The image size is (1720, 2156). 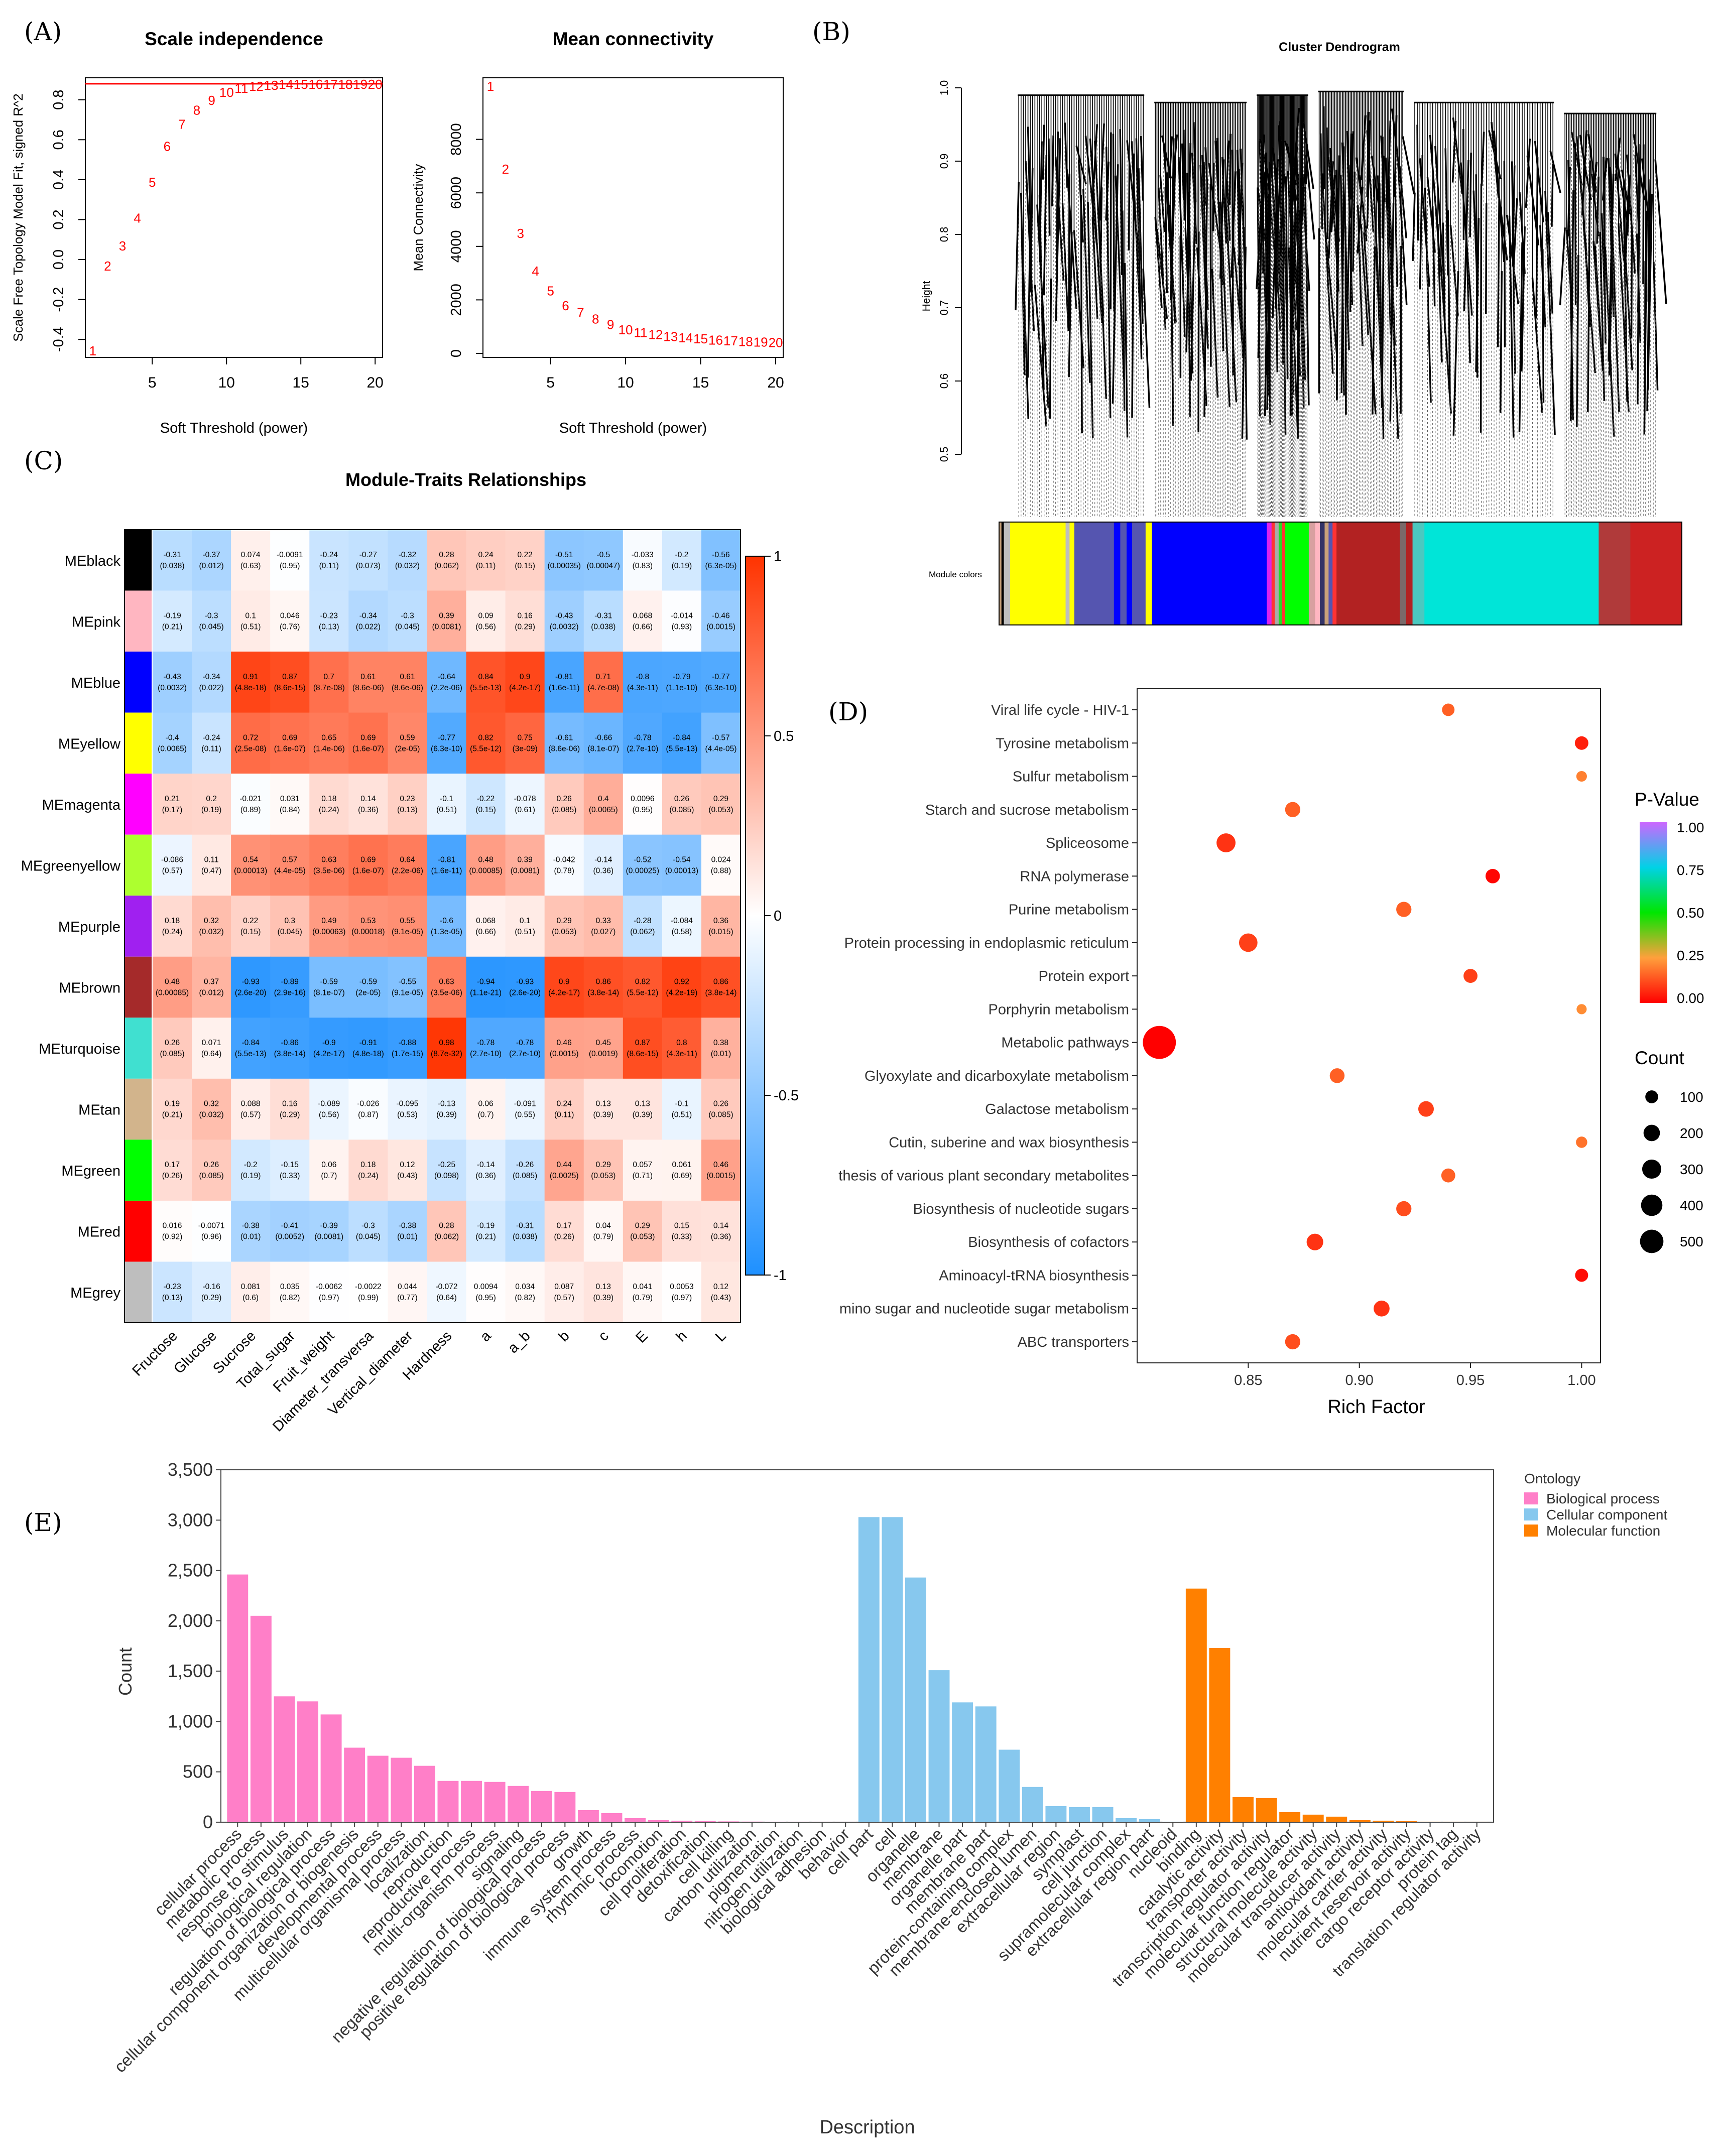 I want to click on heatmap-cell-value: 0.06, so click(x=329, y=1165).